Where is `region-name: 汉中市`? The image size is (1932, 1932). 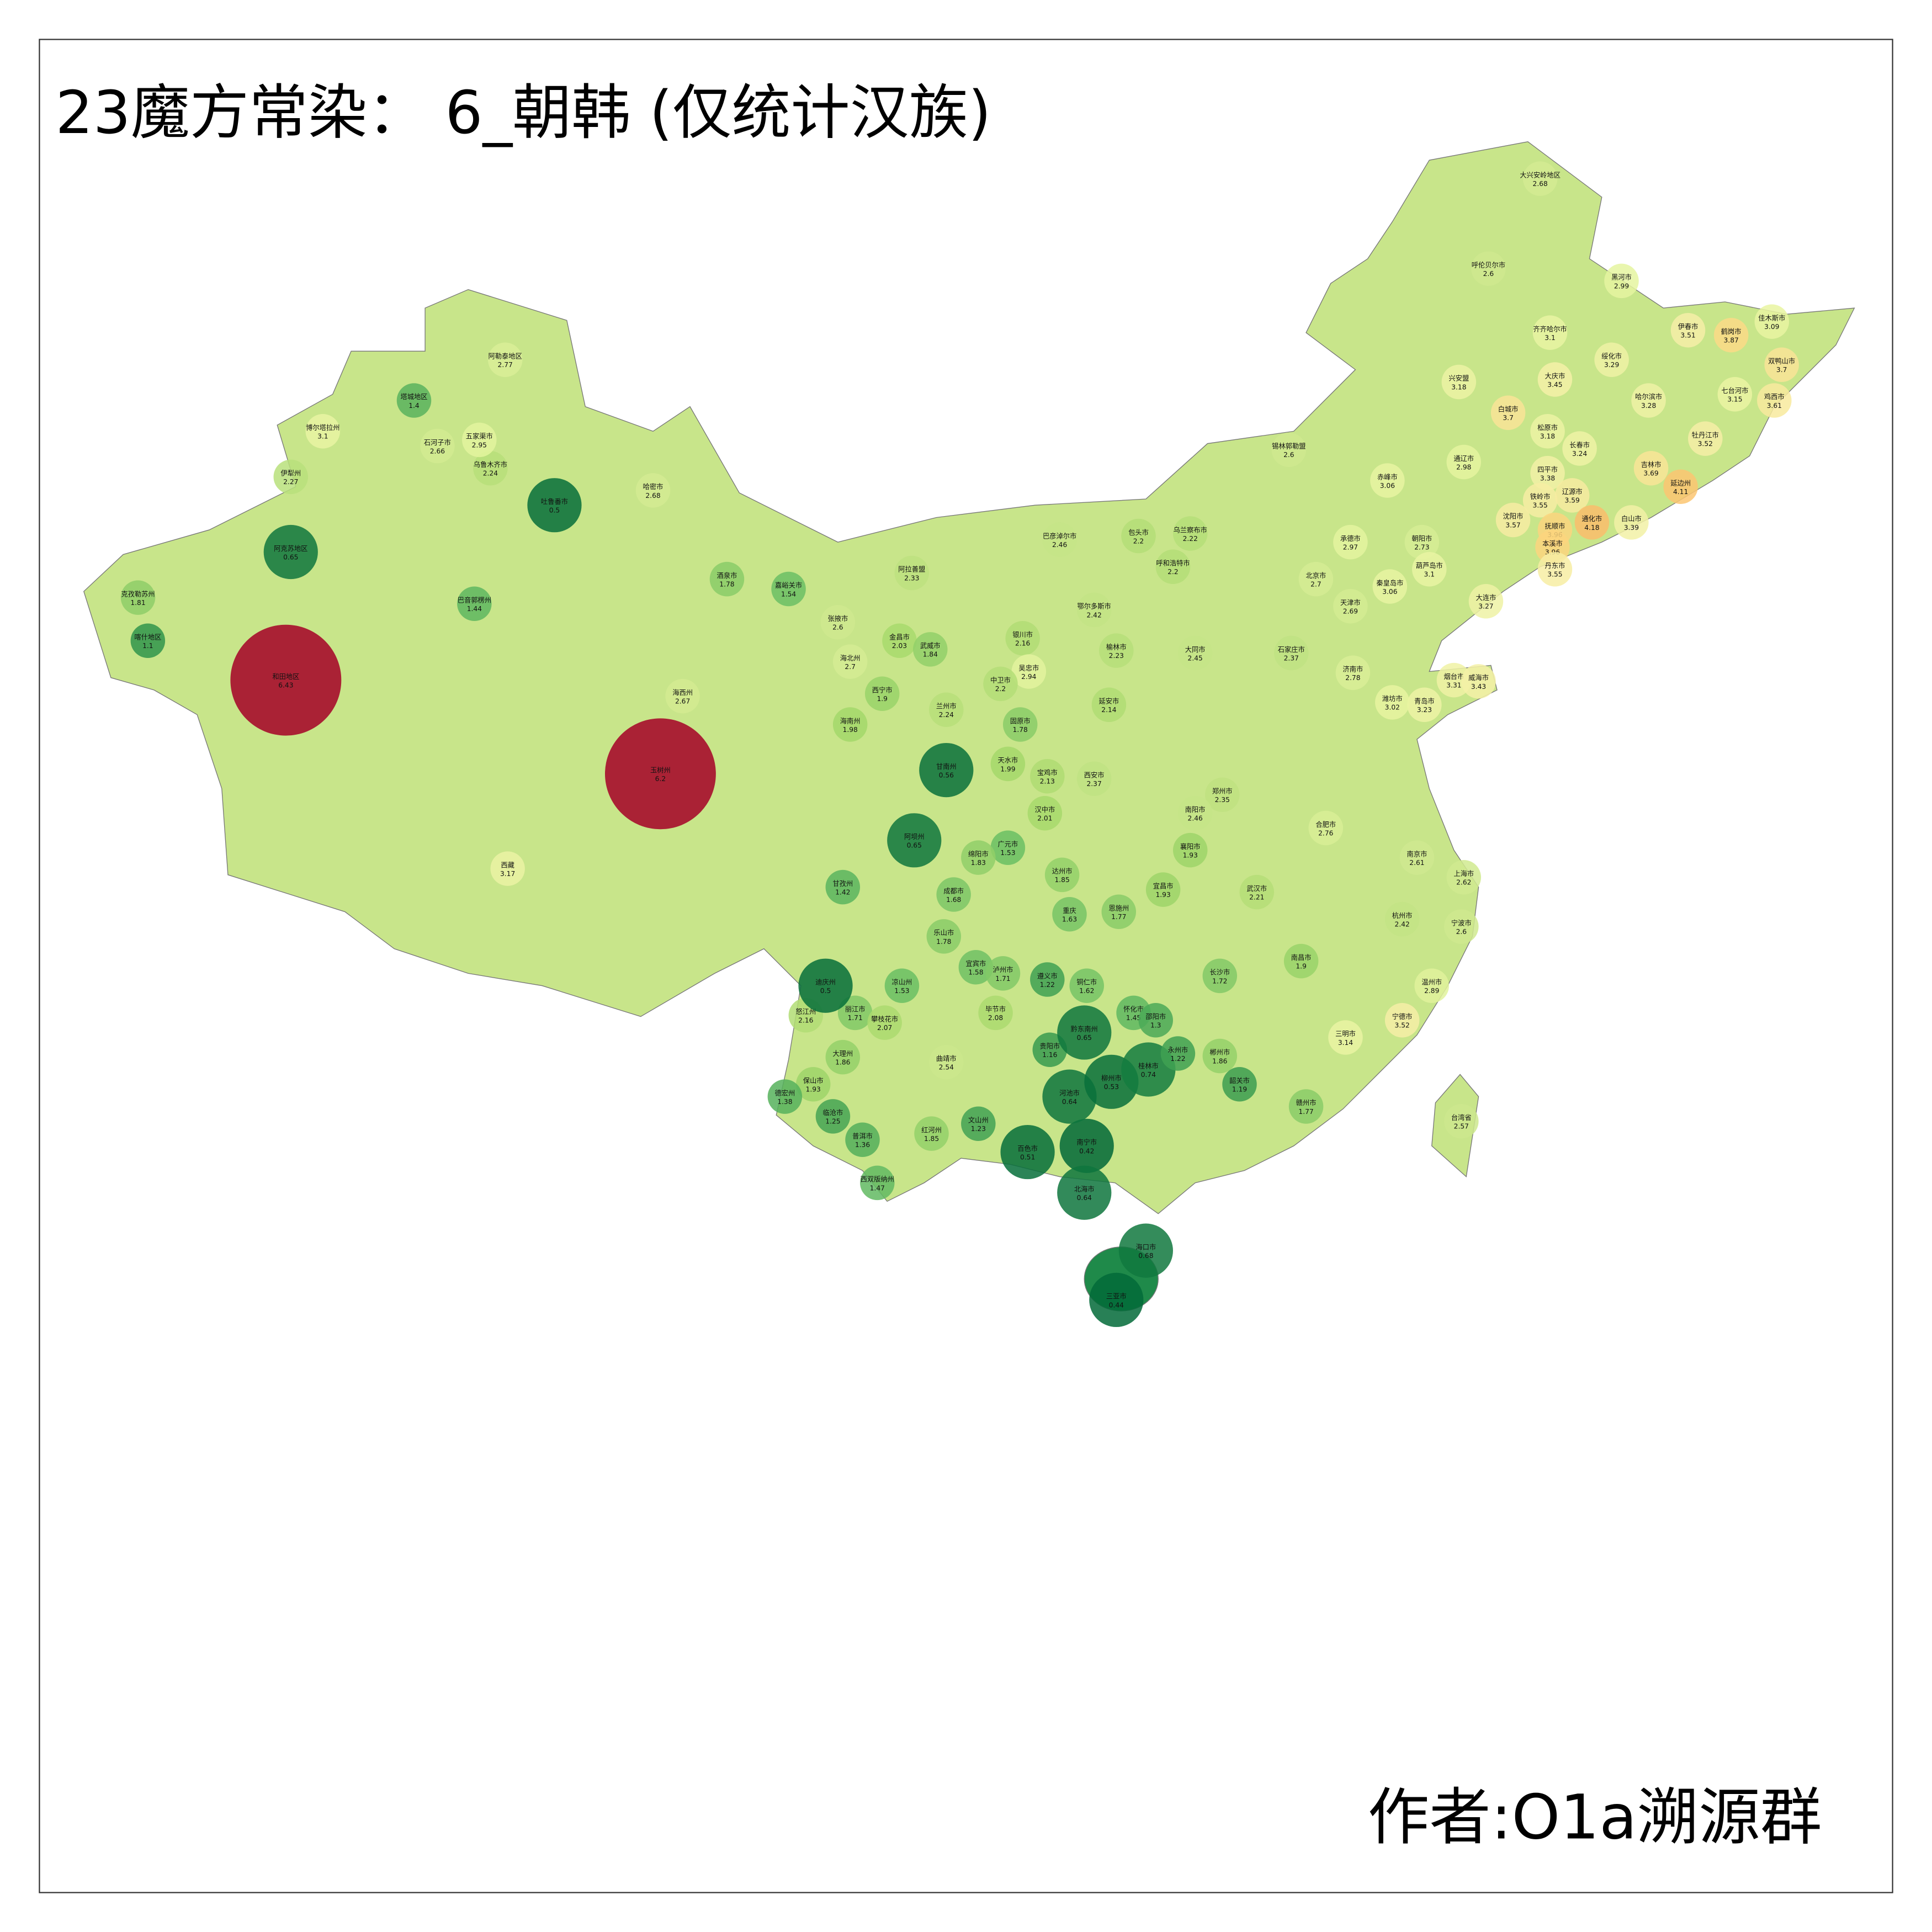
region-name: 汉中市 is located at coordinates (1044, 809).